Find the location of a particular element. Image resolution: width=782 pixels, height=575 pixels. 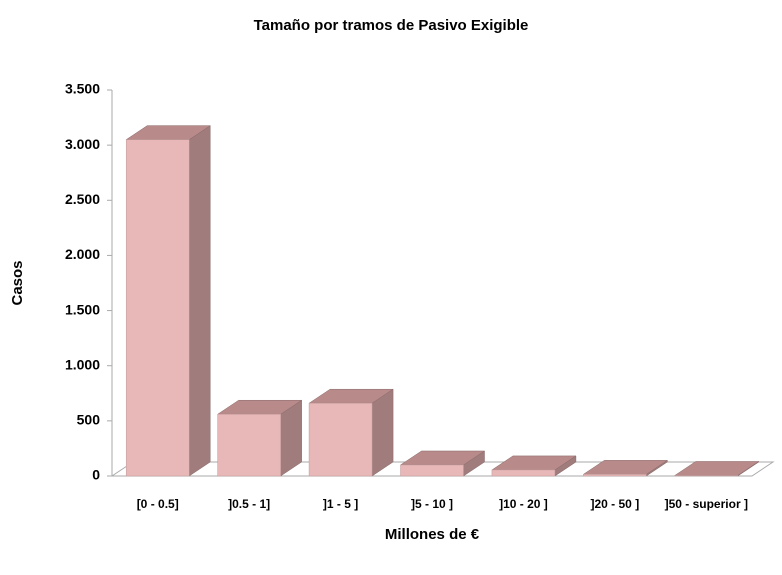

y-tick-label: 2.000 is located at coordinates (82, 254).